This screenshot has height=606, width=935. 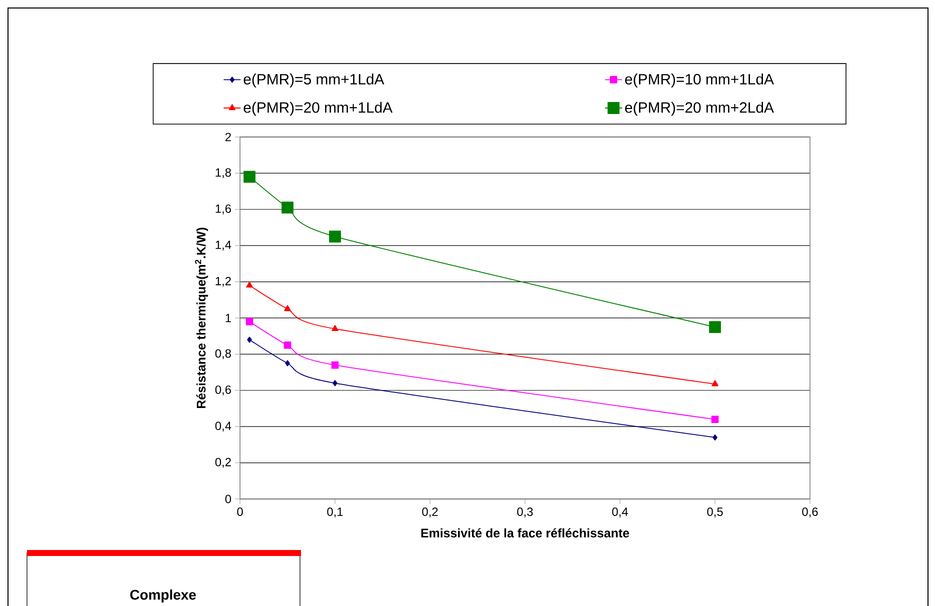 What do you see at coordinates (223, 427) in the screenshot?
I see `y-tick-label: 0,4` at bounding box center [223, 427].